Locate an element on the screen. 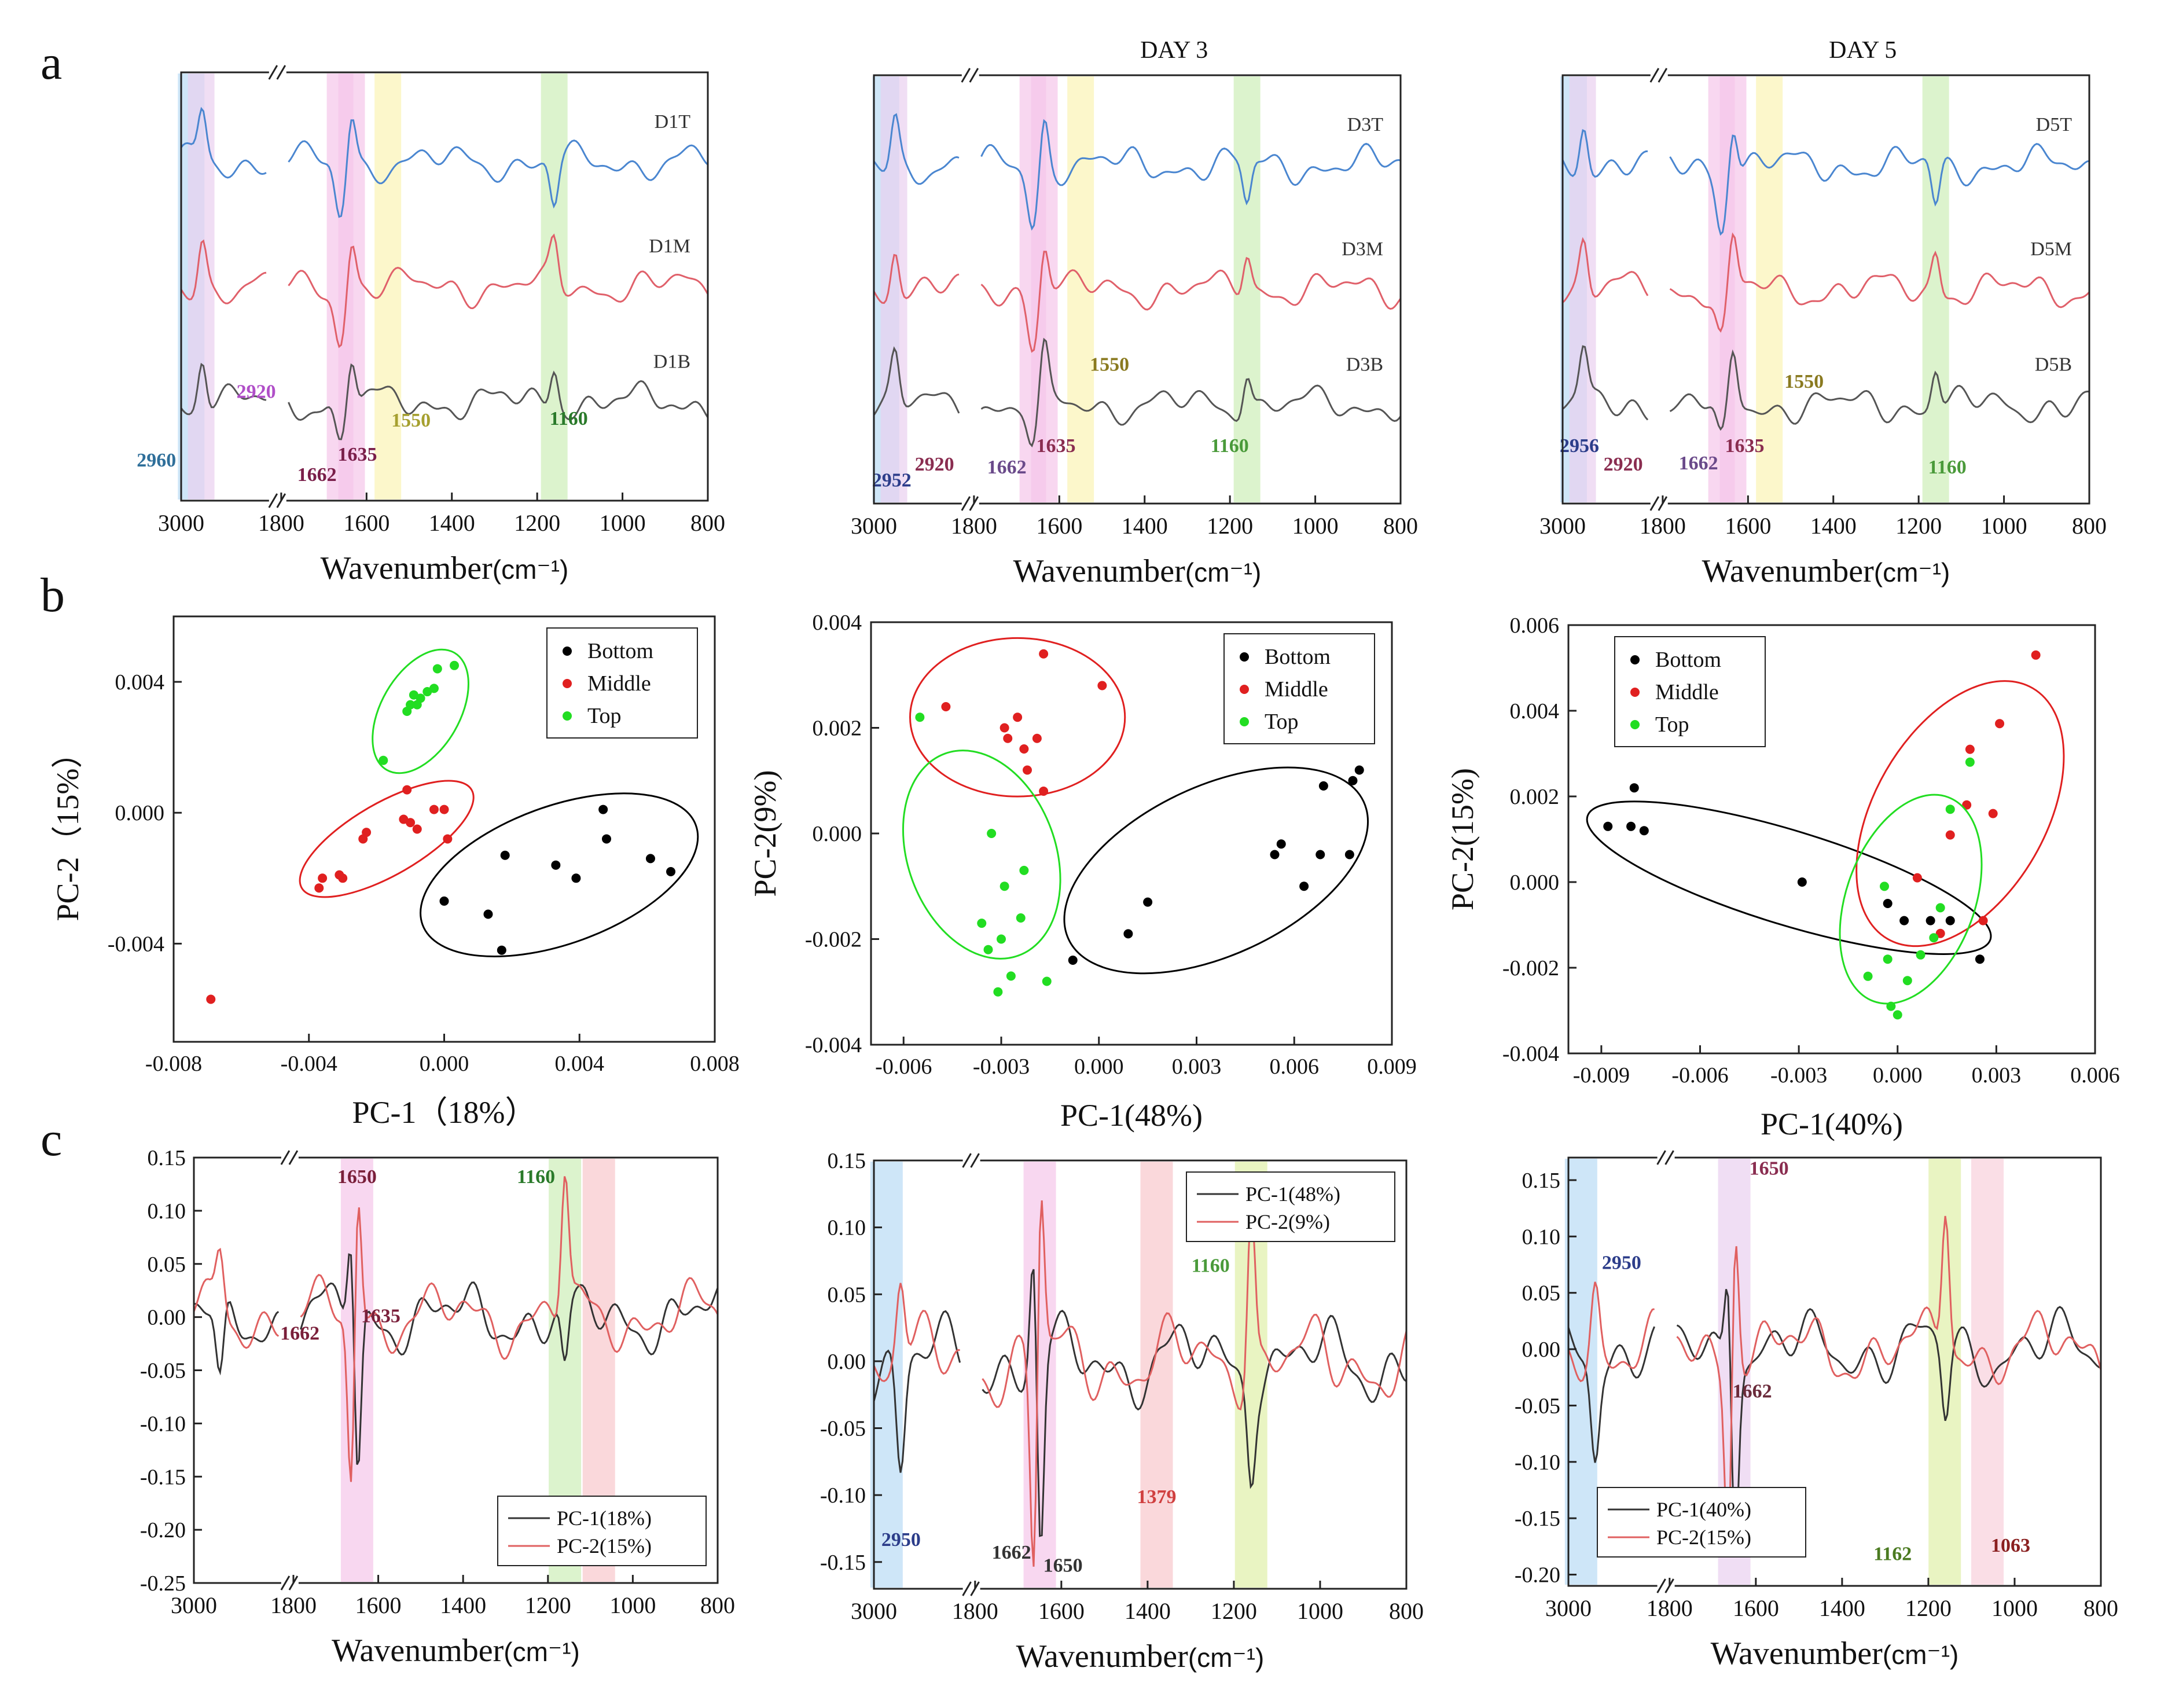 The height and width of the screenshot is (1708, 2157). series-label-D5T: D5T is located at coordinates (2054, 124).